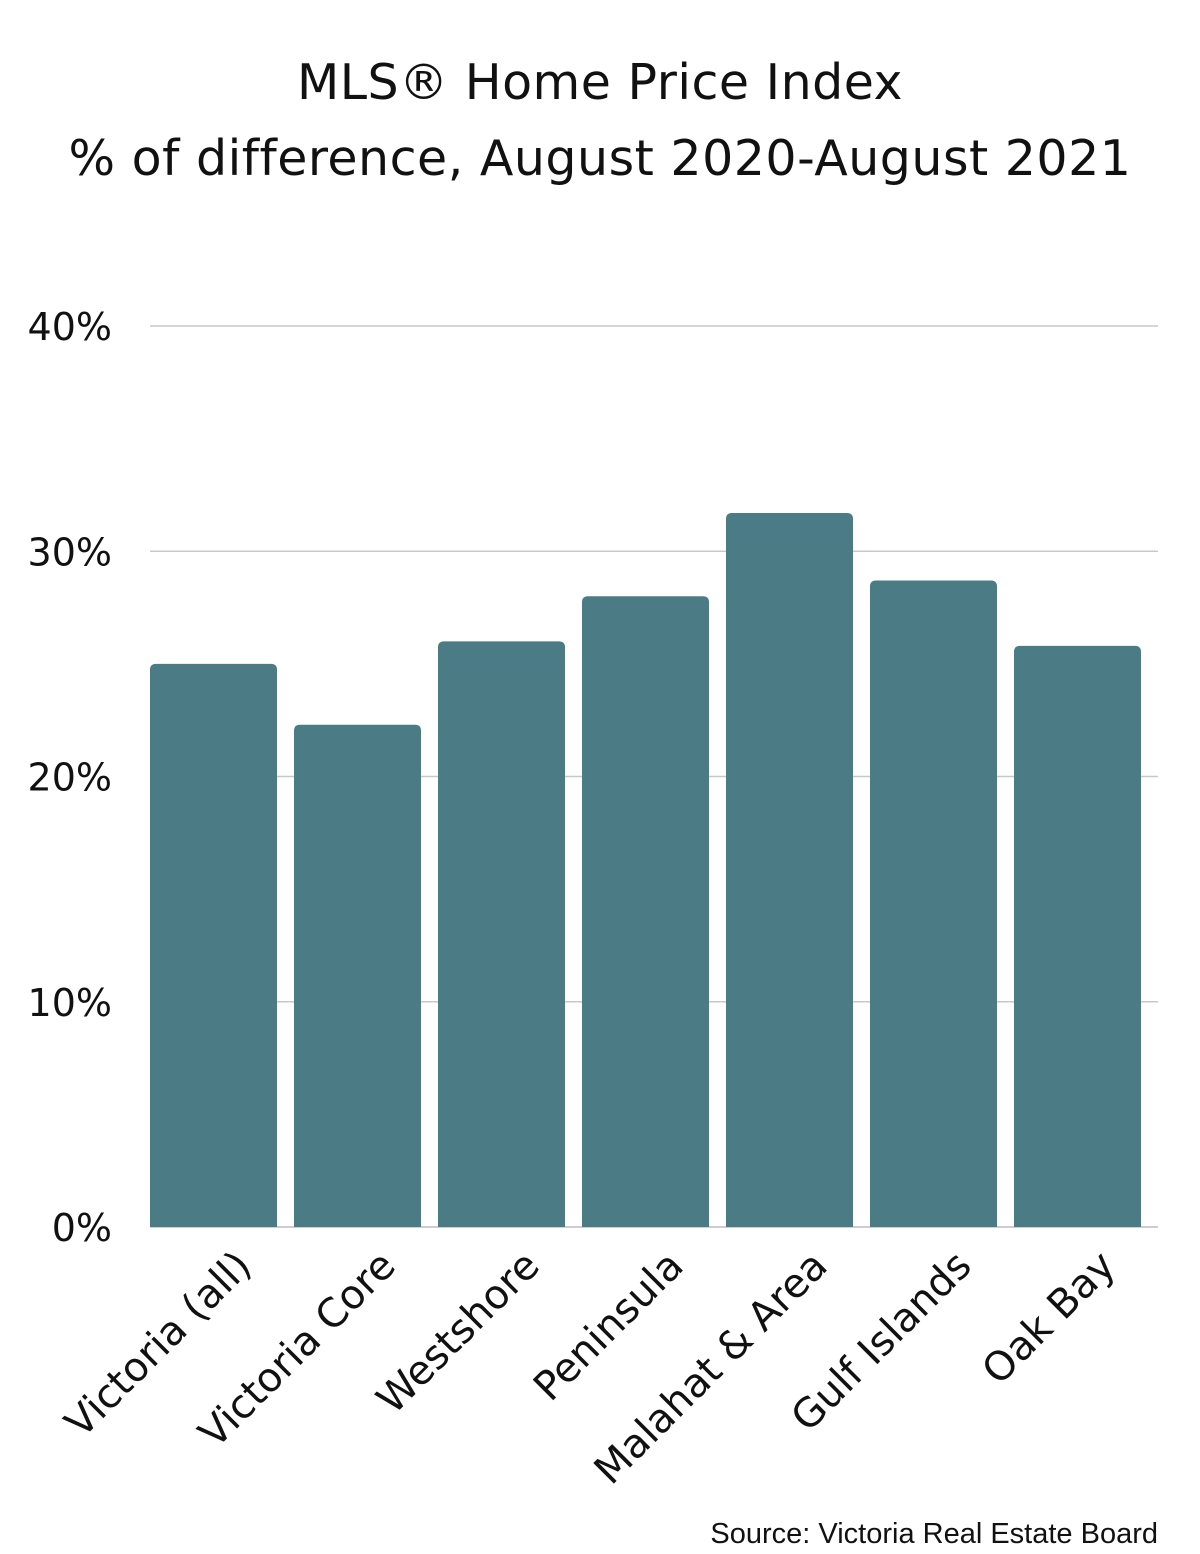 This screenshot has height=1554, width=1200. What do you see at coordinates (1049, 1318) in the screenshot?
I see `x-tick-label: Oak Bay` at bounding box center [1049, 1318].